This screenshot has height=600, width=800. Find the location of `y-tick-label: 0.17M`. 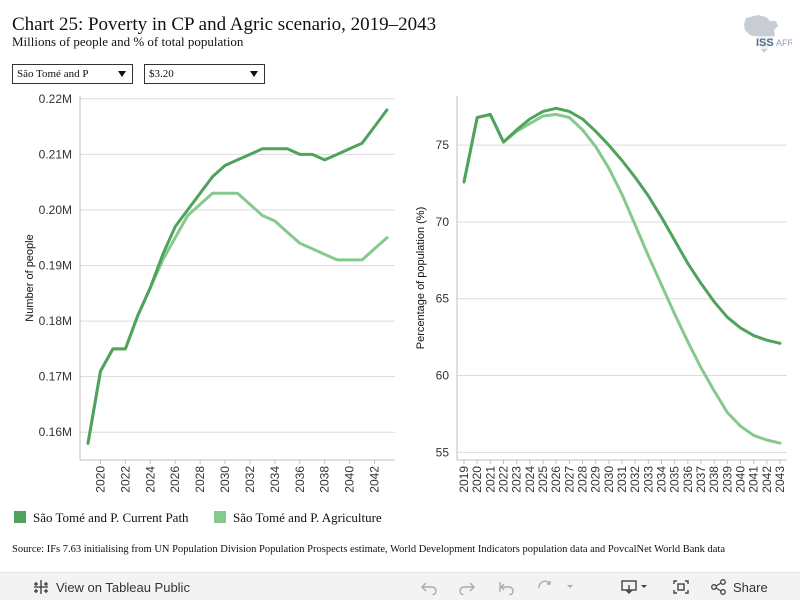

y-tick-label: 0.17M is located at coordinates (55, 377).